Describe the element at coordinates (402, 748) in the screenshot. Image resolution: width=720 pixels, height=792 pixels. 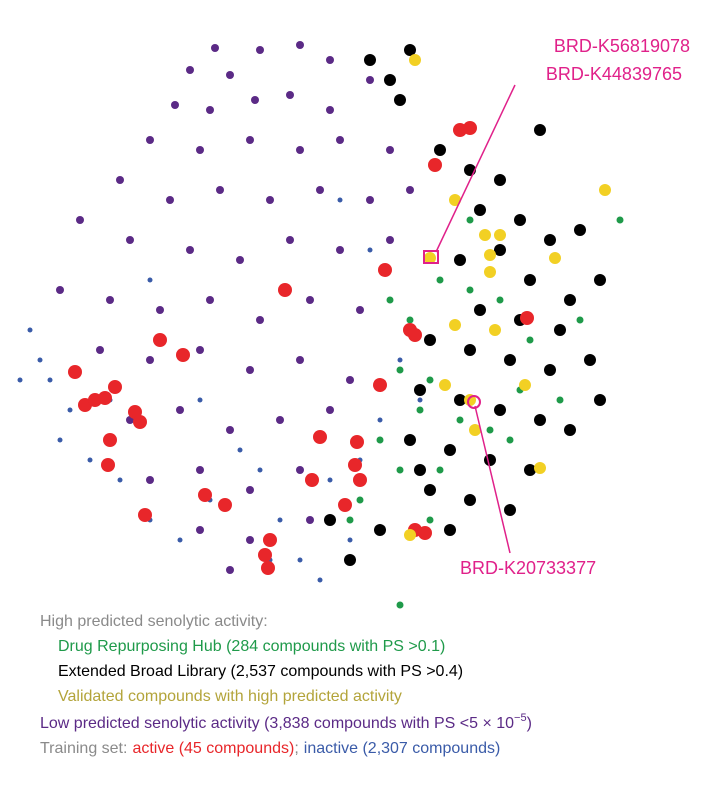
I see `legend-text: inactive (2,307 compounds)` at that location.